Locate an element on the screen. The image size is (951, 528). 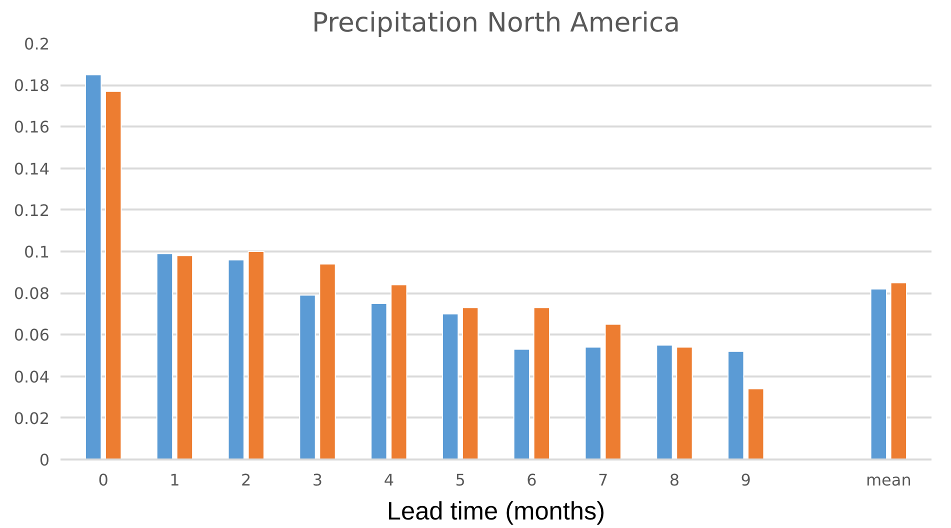
x-tick-label: 0 is located at coordinates (103, 480).